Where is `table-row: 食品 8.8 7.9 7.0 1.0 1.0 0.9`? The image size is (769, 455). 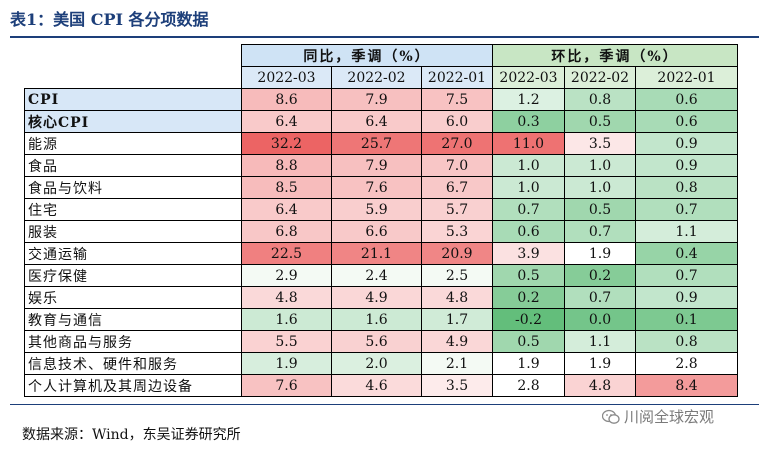 table-row: 食品 8.8 7.9 7.0 1.0 1.0 0.9 is located at coordinates (381, 165).